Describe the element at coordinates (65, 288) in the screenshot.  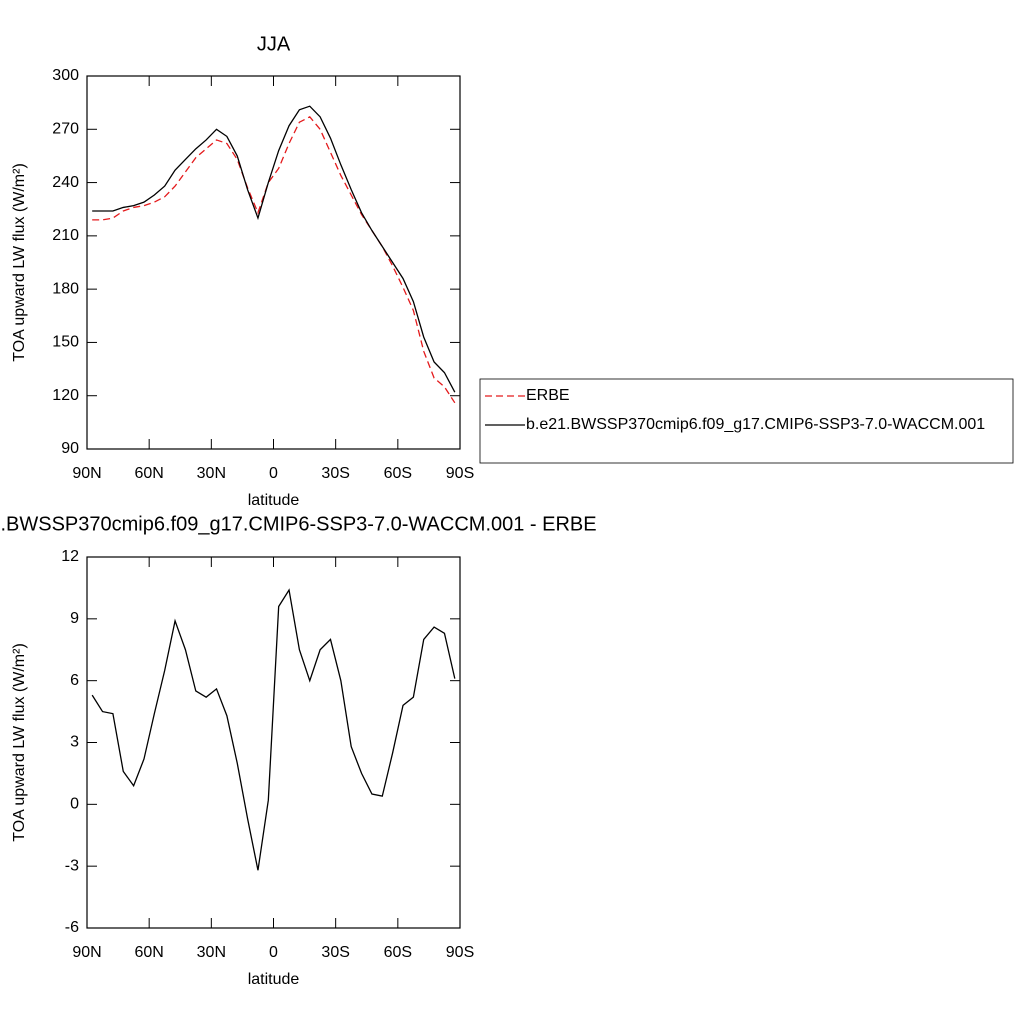
I see `y-tick-label: 180` at that location.